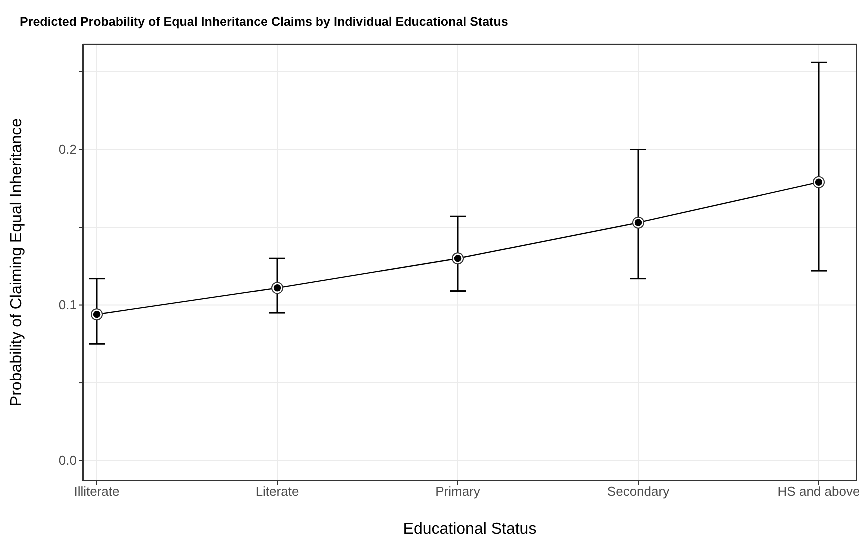 The width and height of the screenshot is (867, 537). Describe the element at coordinates (638, 492) in the screenshot. I see `x-tick-label: Secondary` at that location.